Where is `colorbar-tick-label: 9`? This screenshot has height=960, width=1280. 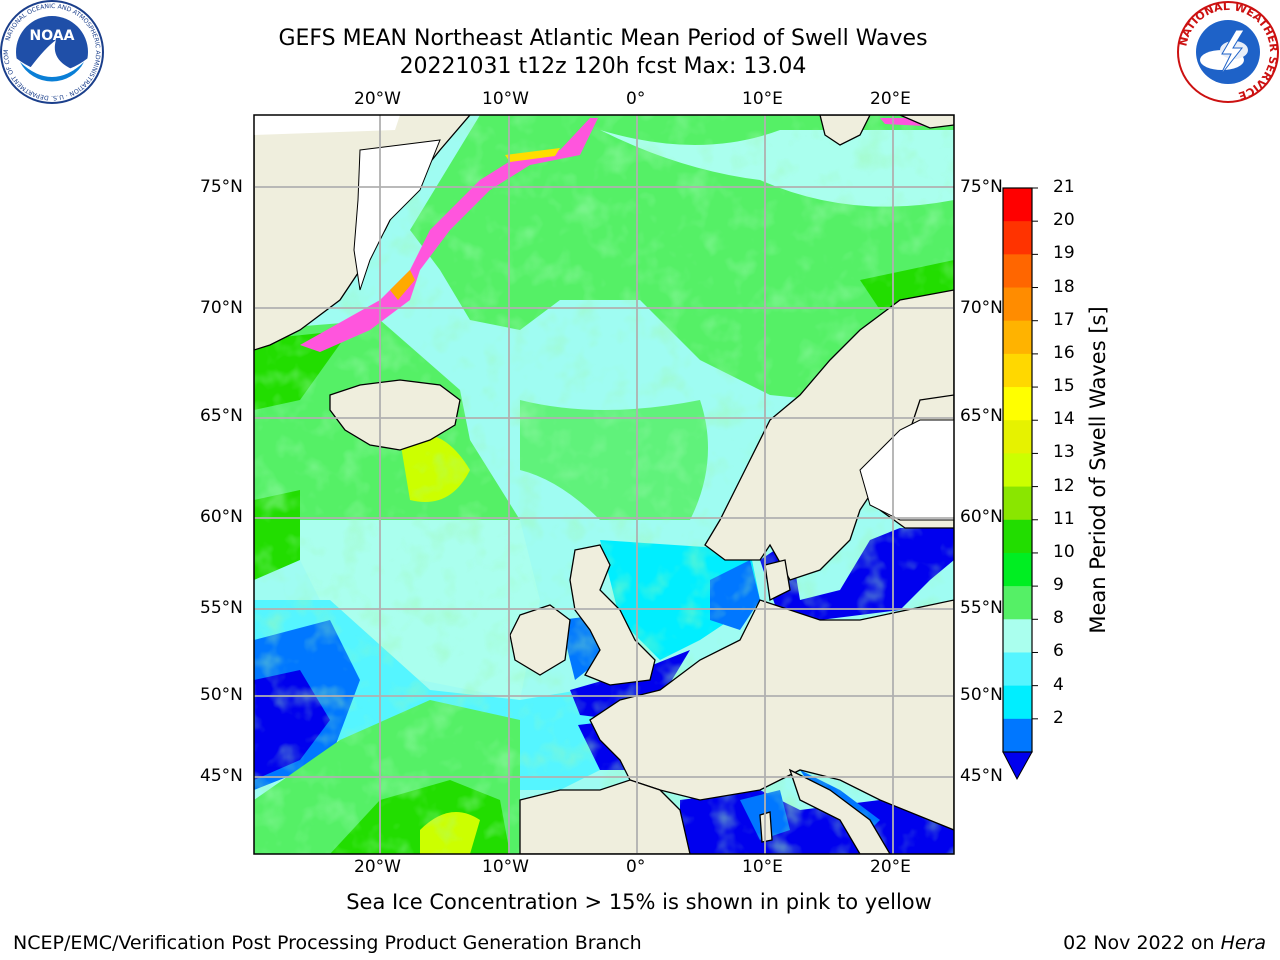
colorbar-tick-label: 9 is located at coordinates (1058, 585).